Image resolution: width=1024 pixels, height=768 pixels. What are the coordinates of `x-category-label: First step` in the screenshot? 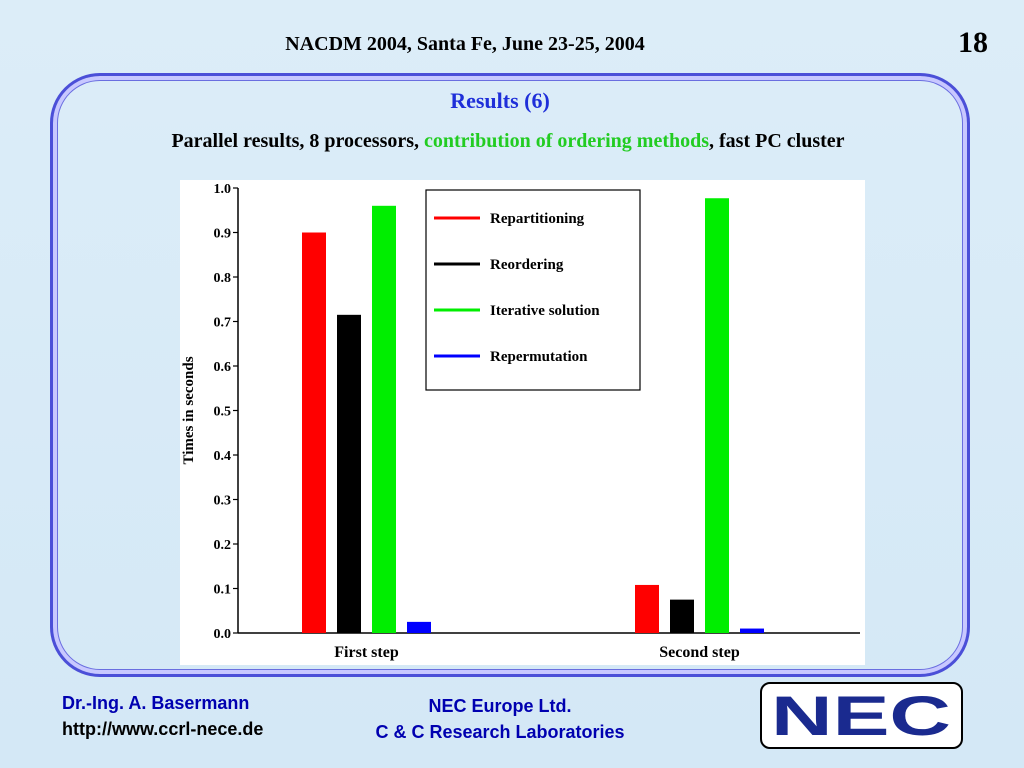 It's located at (366, 652).